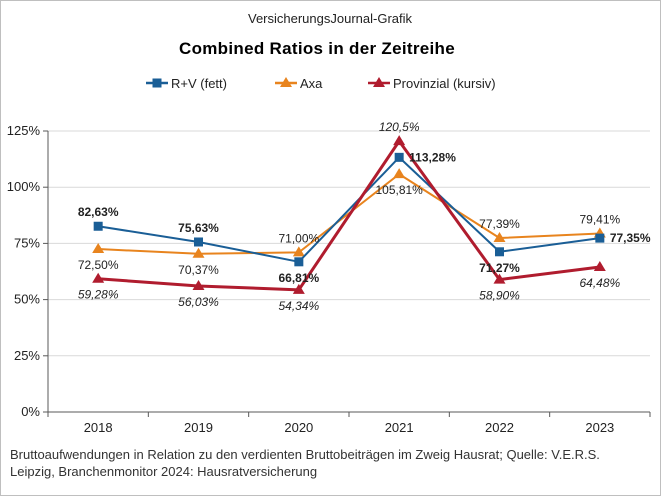 This screenshot has width=661, height=496. What do you see at coordinates (399, 427) in the screenshot?
I see `x-tick-label-2021: 2021` at bounding box center [399, 427].